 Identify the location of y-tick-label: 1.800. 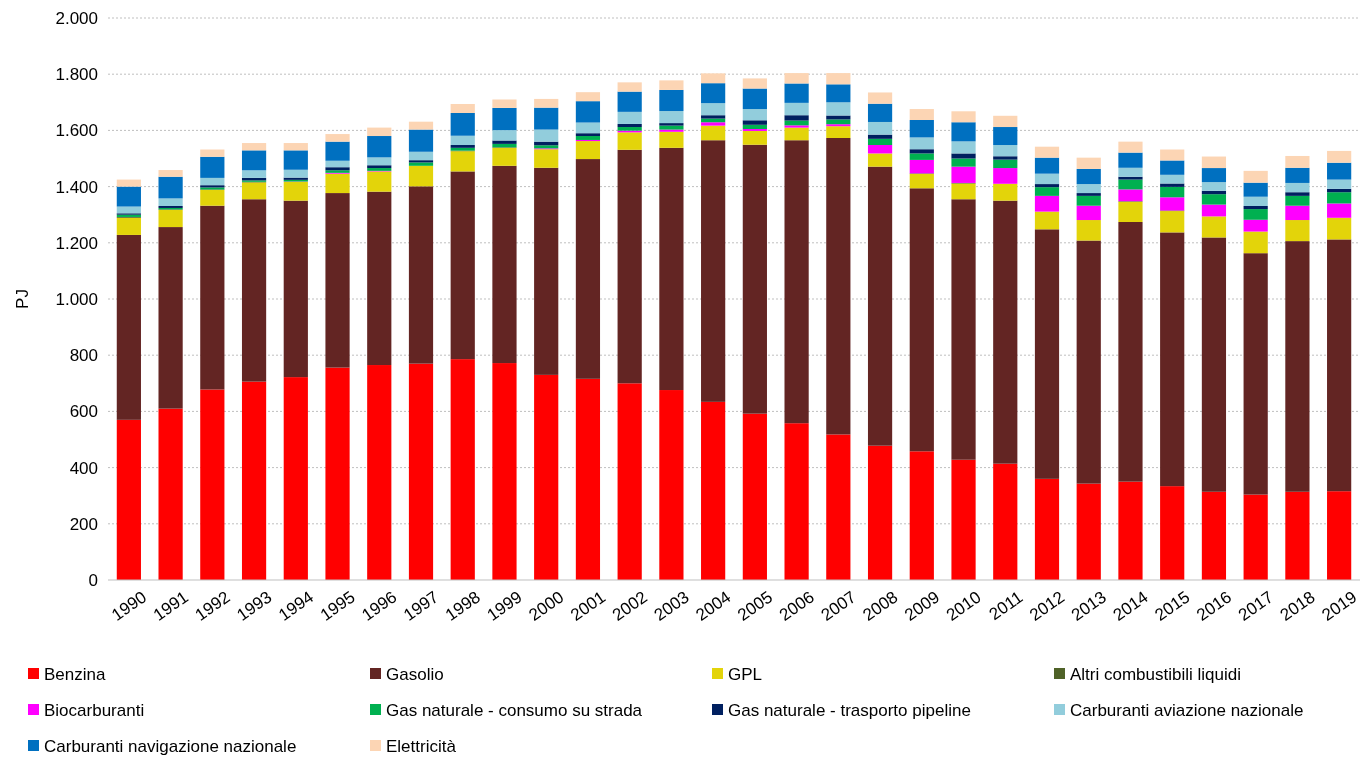
(76, 75).